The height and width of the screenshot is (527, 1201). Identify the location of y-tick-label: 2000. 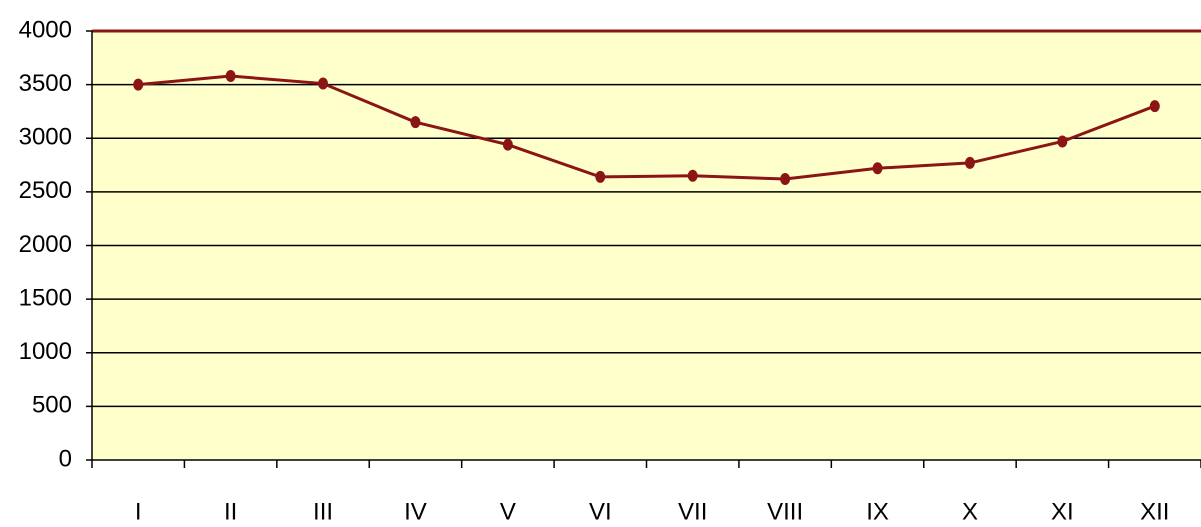
(45, 244).